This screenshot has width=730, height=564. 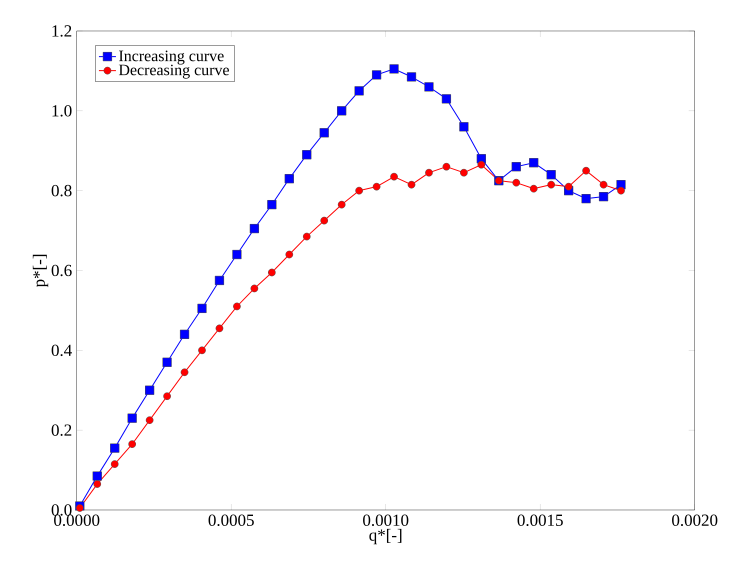 What do you see at coordinates (62, 270) in the screenshot?
I see `y-tick-label: 0.6` at bounding box center [62, 270].